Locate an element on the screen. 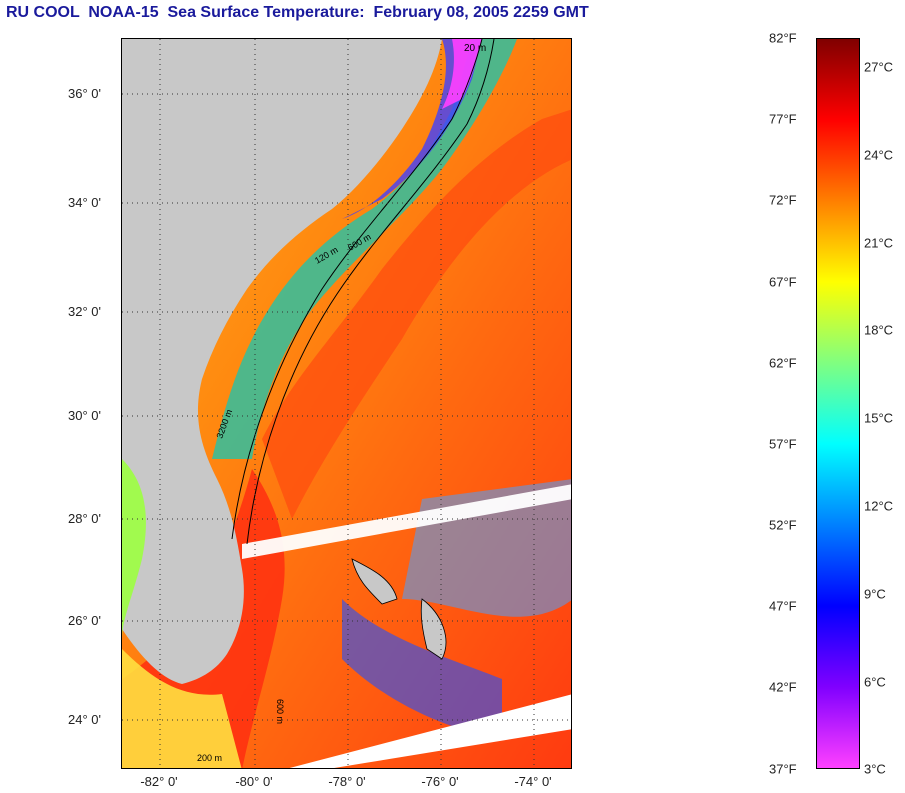  lat-label: 28° 0' is located at coordinates (84, 518).